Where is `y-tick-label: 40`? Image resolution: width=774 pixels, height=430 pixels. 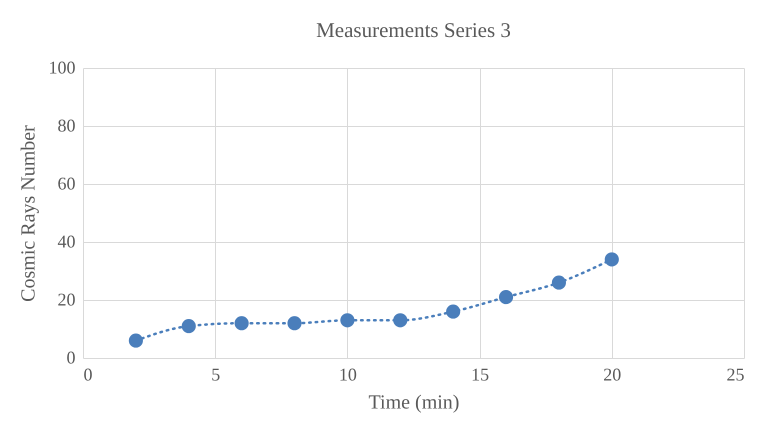 y-tick-label: 40 is located at coordinates (67, 242).